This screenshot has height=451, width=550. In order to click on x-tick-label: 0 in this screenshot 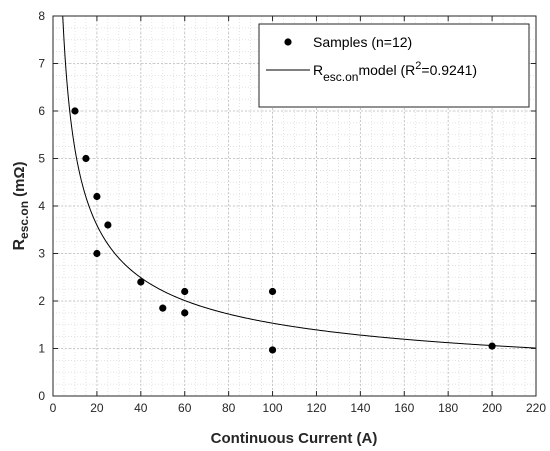, I will do `click(53, 408)`.